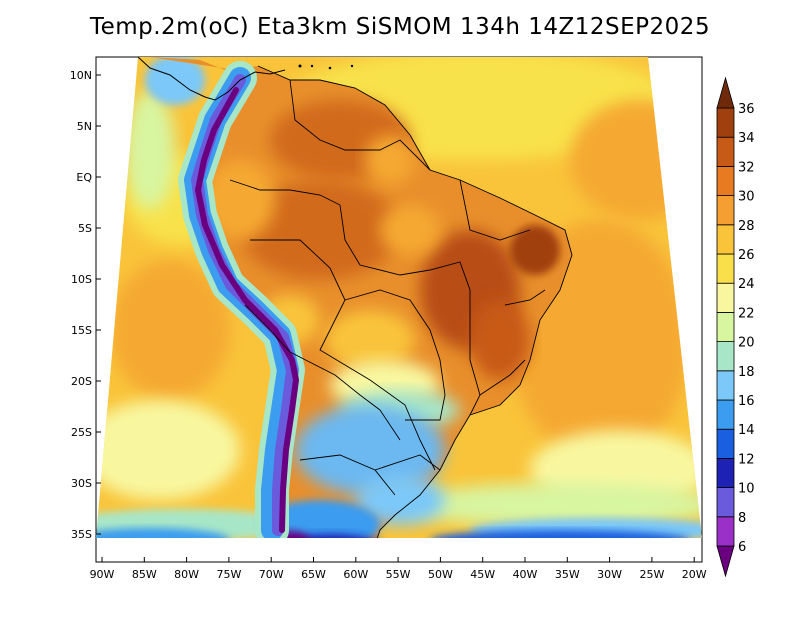 The image size is (800, 618). I want to click on lon-tick-label: 55W, so click(398, 574).